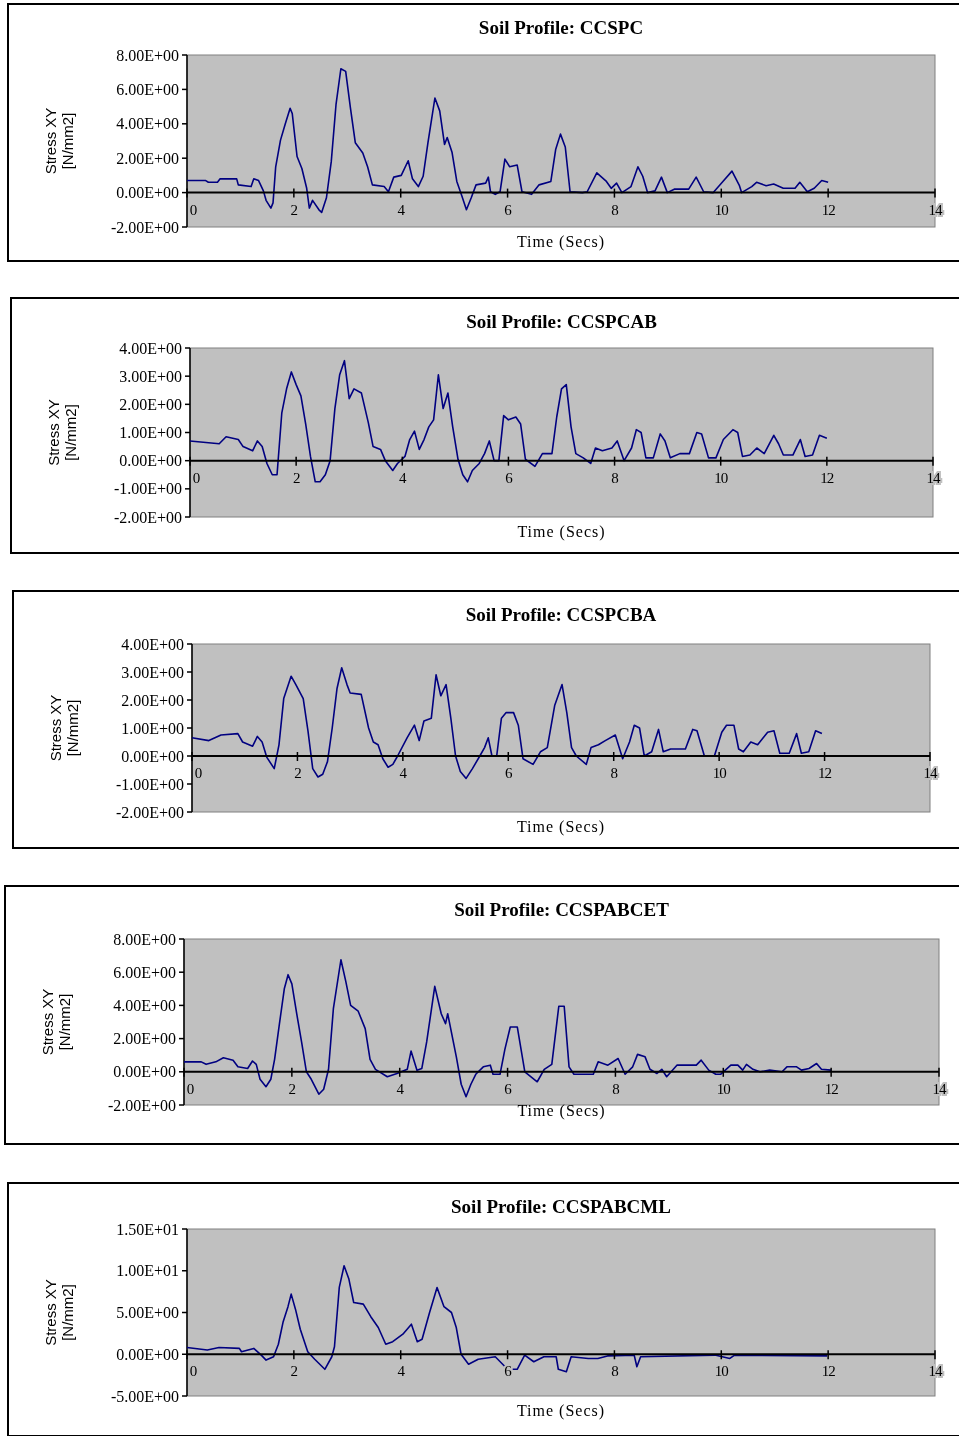 The image size is (959, 1436). What do you see at coordinates (561, 614) in the screenshot?
I see `chart-title: Soil Profile: CCSPCBA` at bounding box center [561, 614].